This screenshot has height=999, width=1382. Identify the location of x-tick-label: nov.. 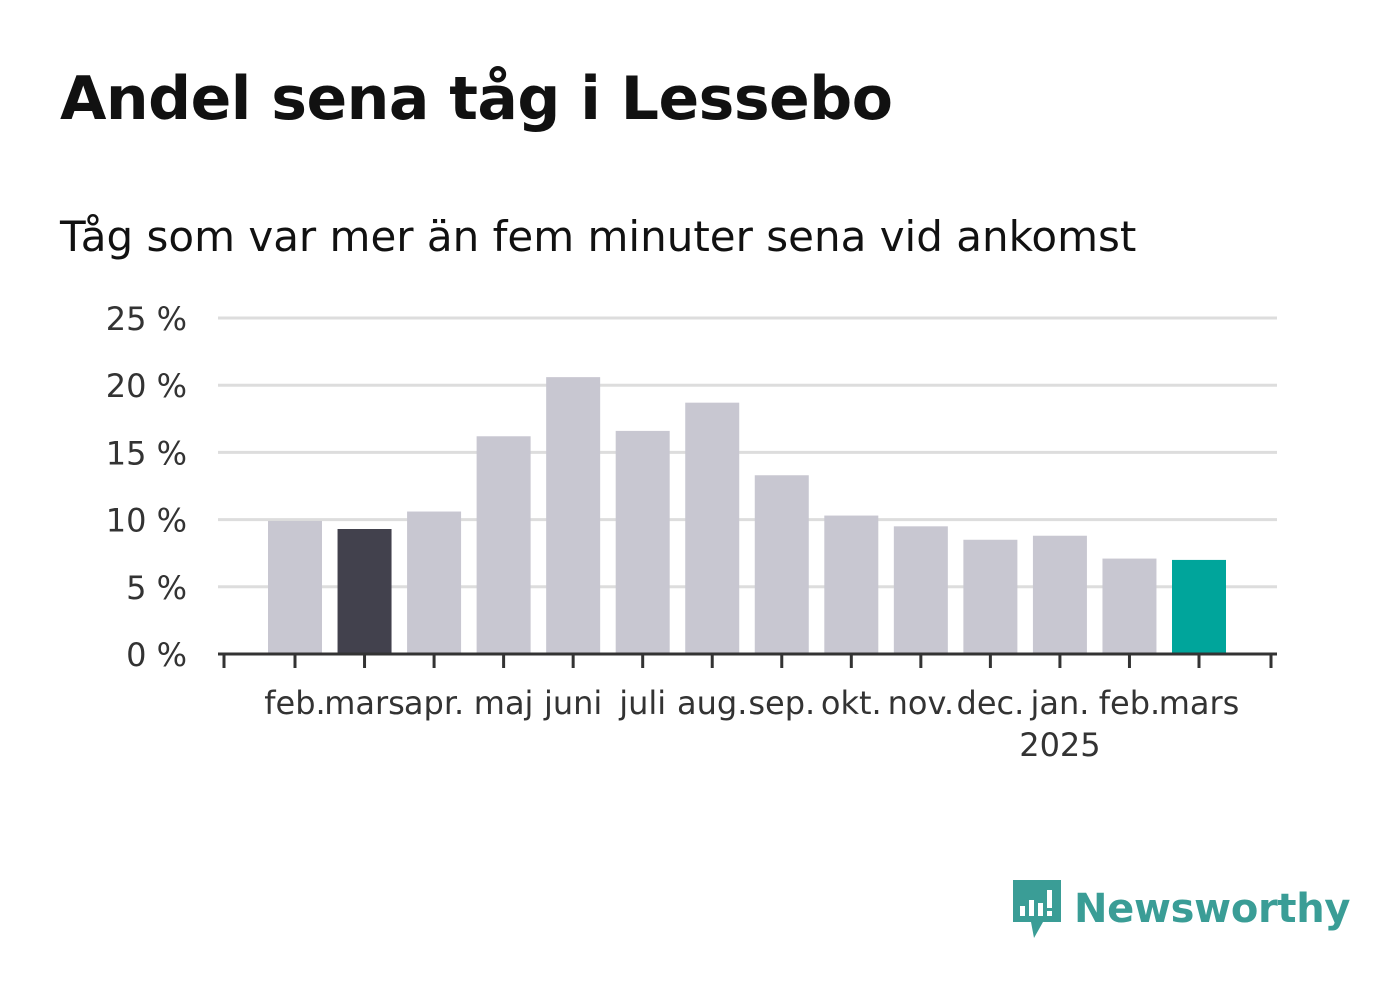
(921, 703).